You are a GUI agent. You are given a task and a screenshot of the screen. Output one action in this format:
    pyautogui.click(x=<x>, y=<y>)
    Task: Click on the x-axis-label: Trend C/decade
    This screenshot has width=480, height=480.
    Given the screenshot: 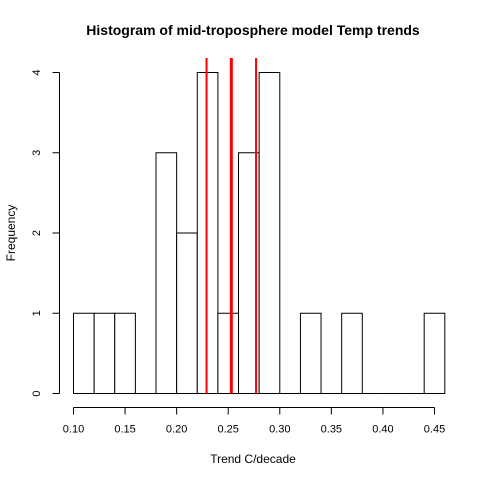 What is the action you would take?
    pyautogui.click(x=253, y=459)
    